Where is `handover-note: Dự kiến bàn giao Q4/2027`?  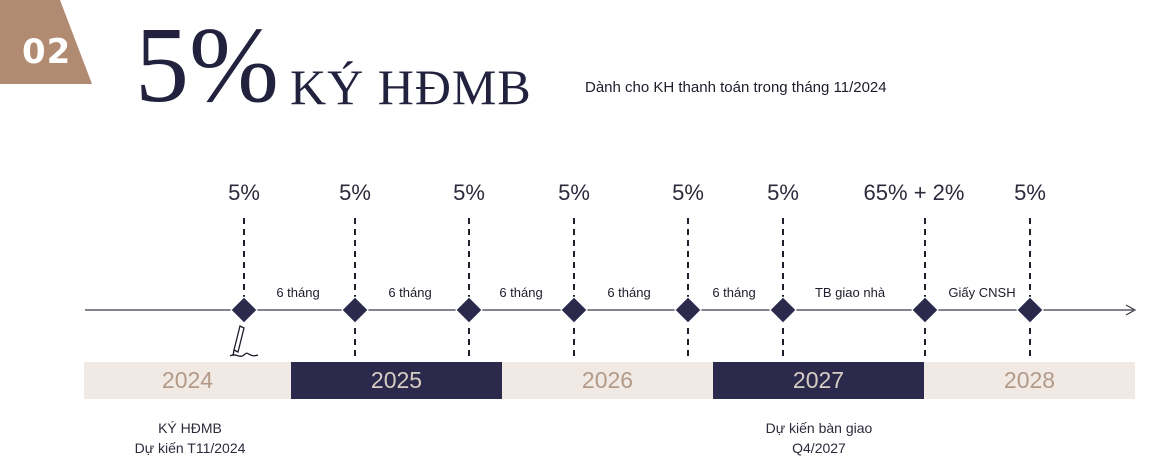
handover-note: Dự kiến bàn giao Q4/2027 is located at coordinates (819, 438).